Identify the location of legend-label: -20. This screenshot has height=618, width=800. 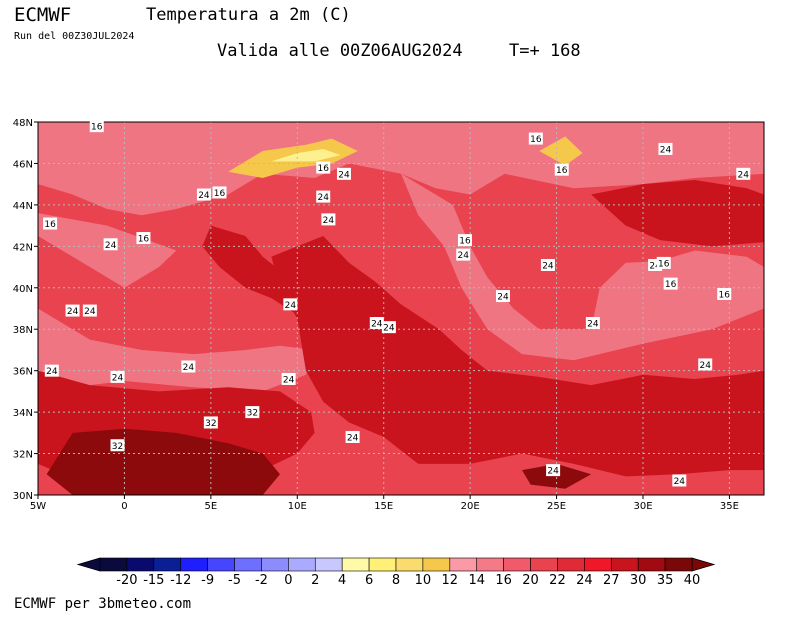
(126, 580).